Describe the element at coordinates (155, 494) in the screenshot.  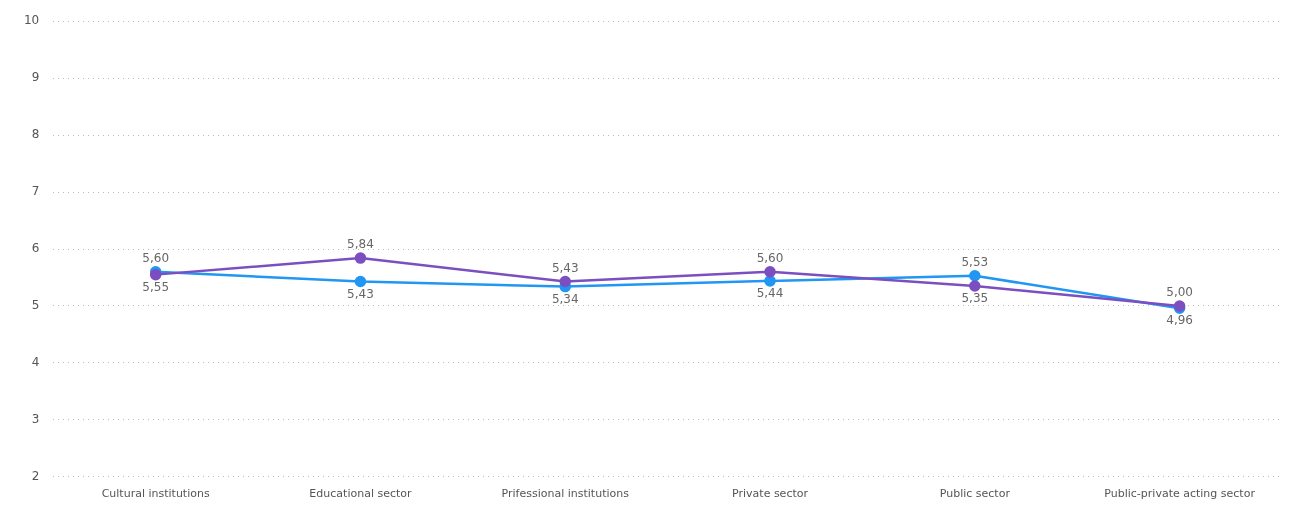
I see `x-tick-label: Cultural institutions` at that location.